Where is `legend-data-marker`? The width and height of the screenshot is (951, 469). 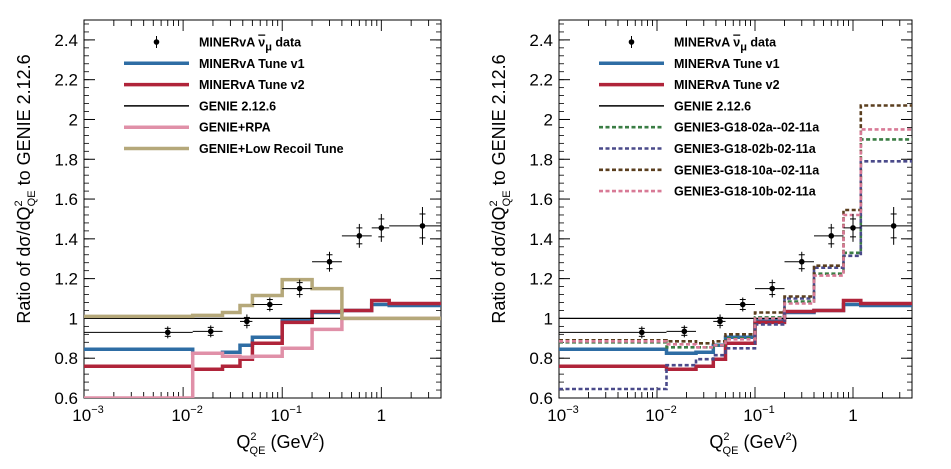 legend-data-marker is located at coordinates (631, 42).